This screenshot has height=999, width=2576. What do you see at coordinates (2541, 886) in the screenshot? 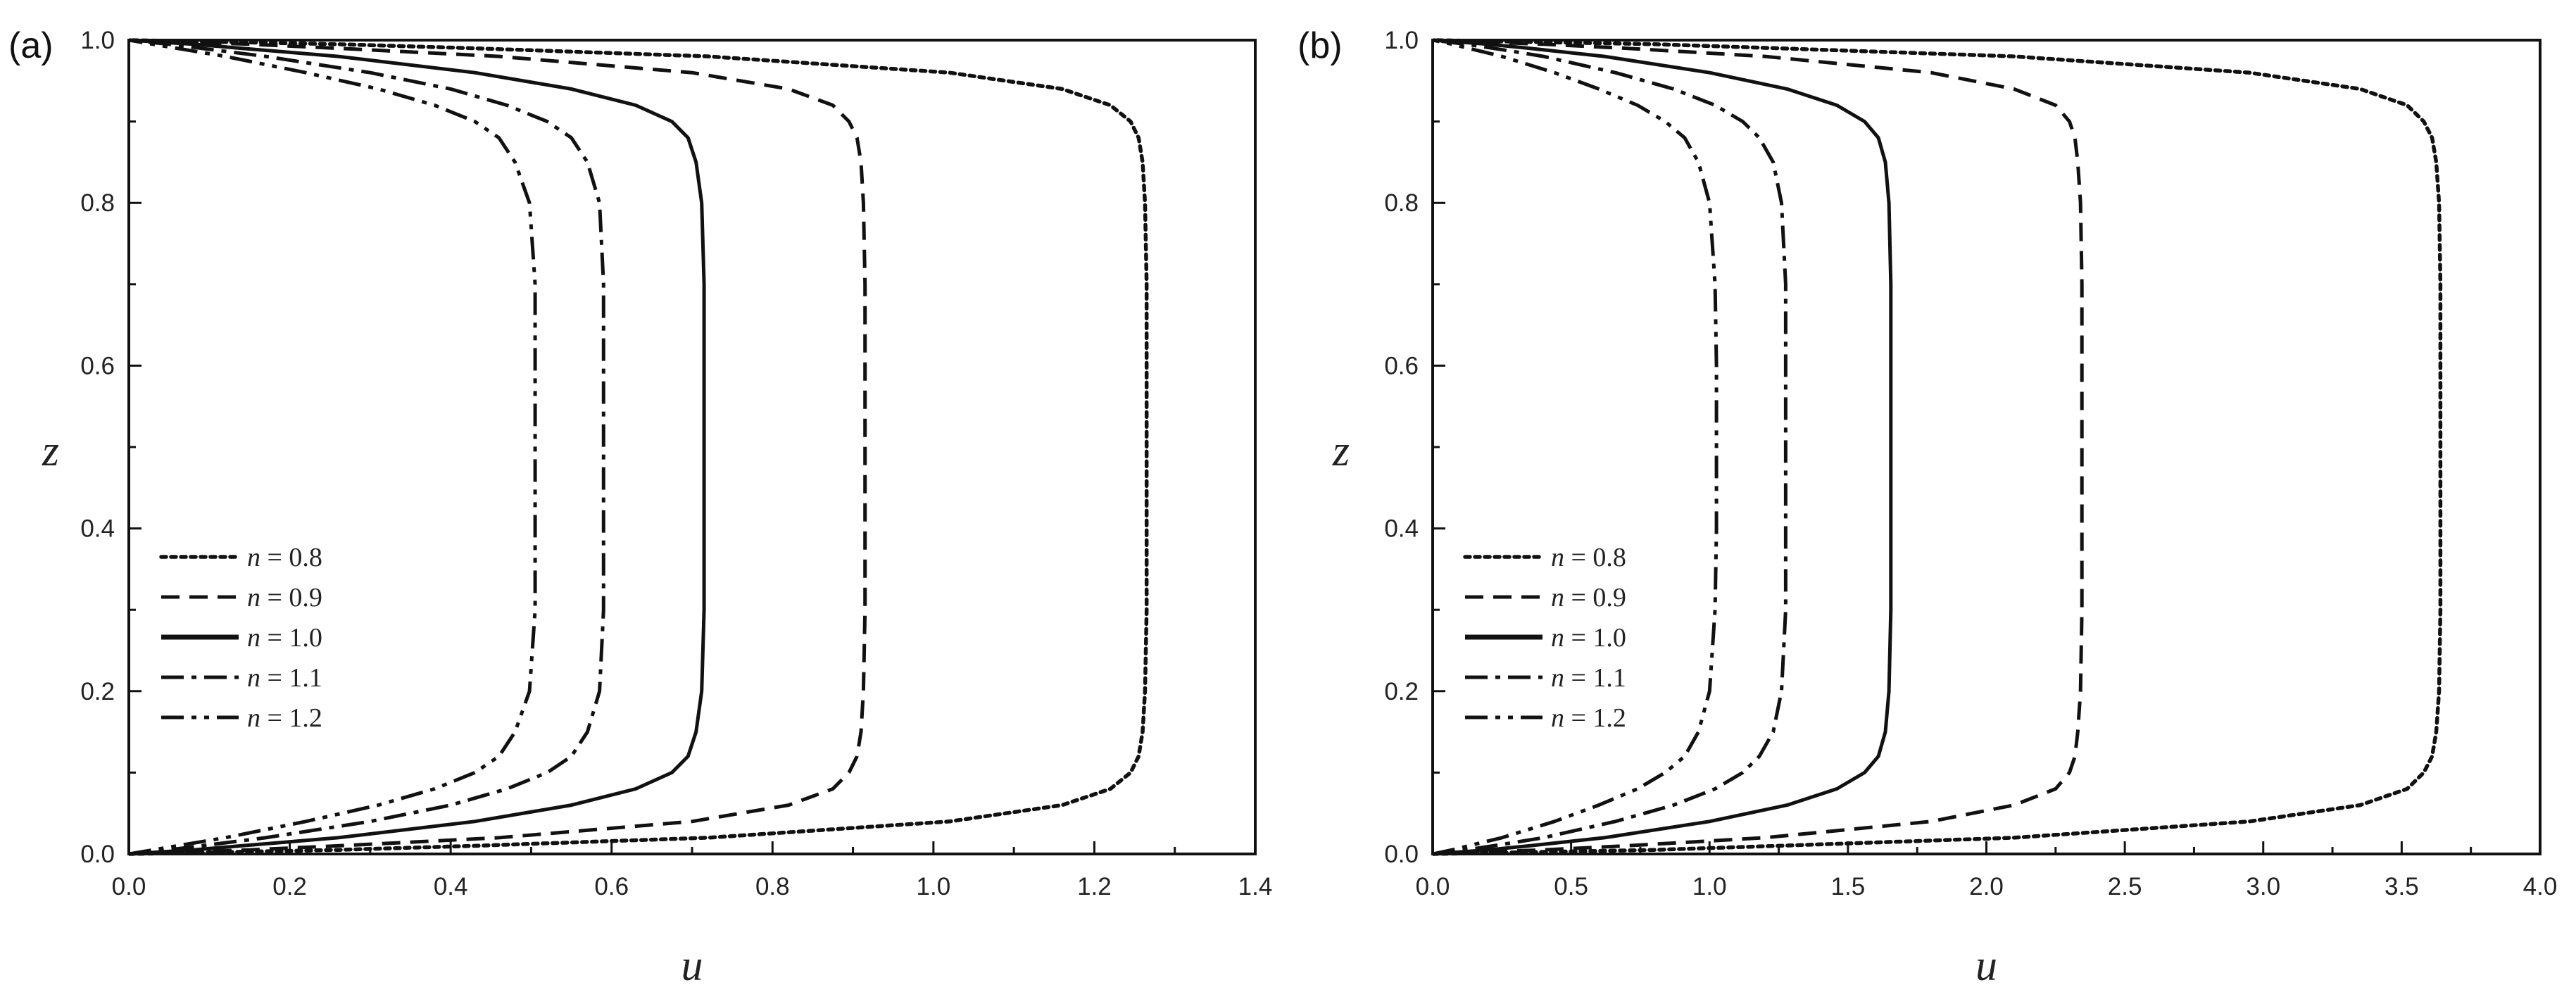
I see `x-tick-label: 4.0` at bounding box center [2541, 886].